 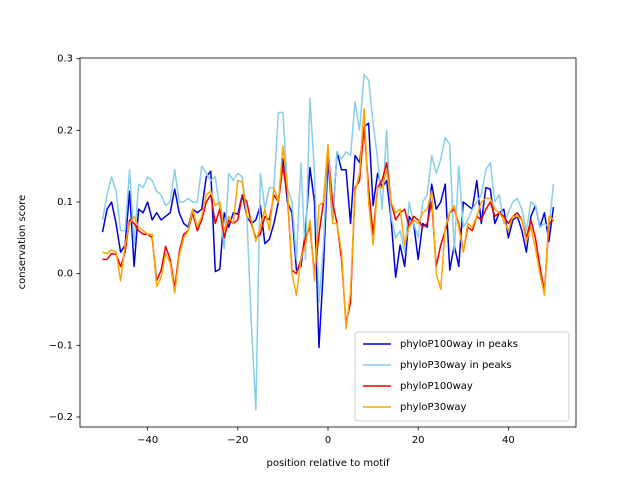 I want to click on legend-text: phyloP30way in peaks, so click(x=456, y=365).